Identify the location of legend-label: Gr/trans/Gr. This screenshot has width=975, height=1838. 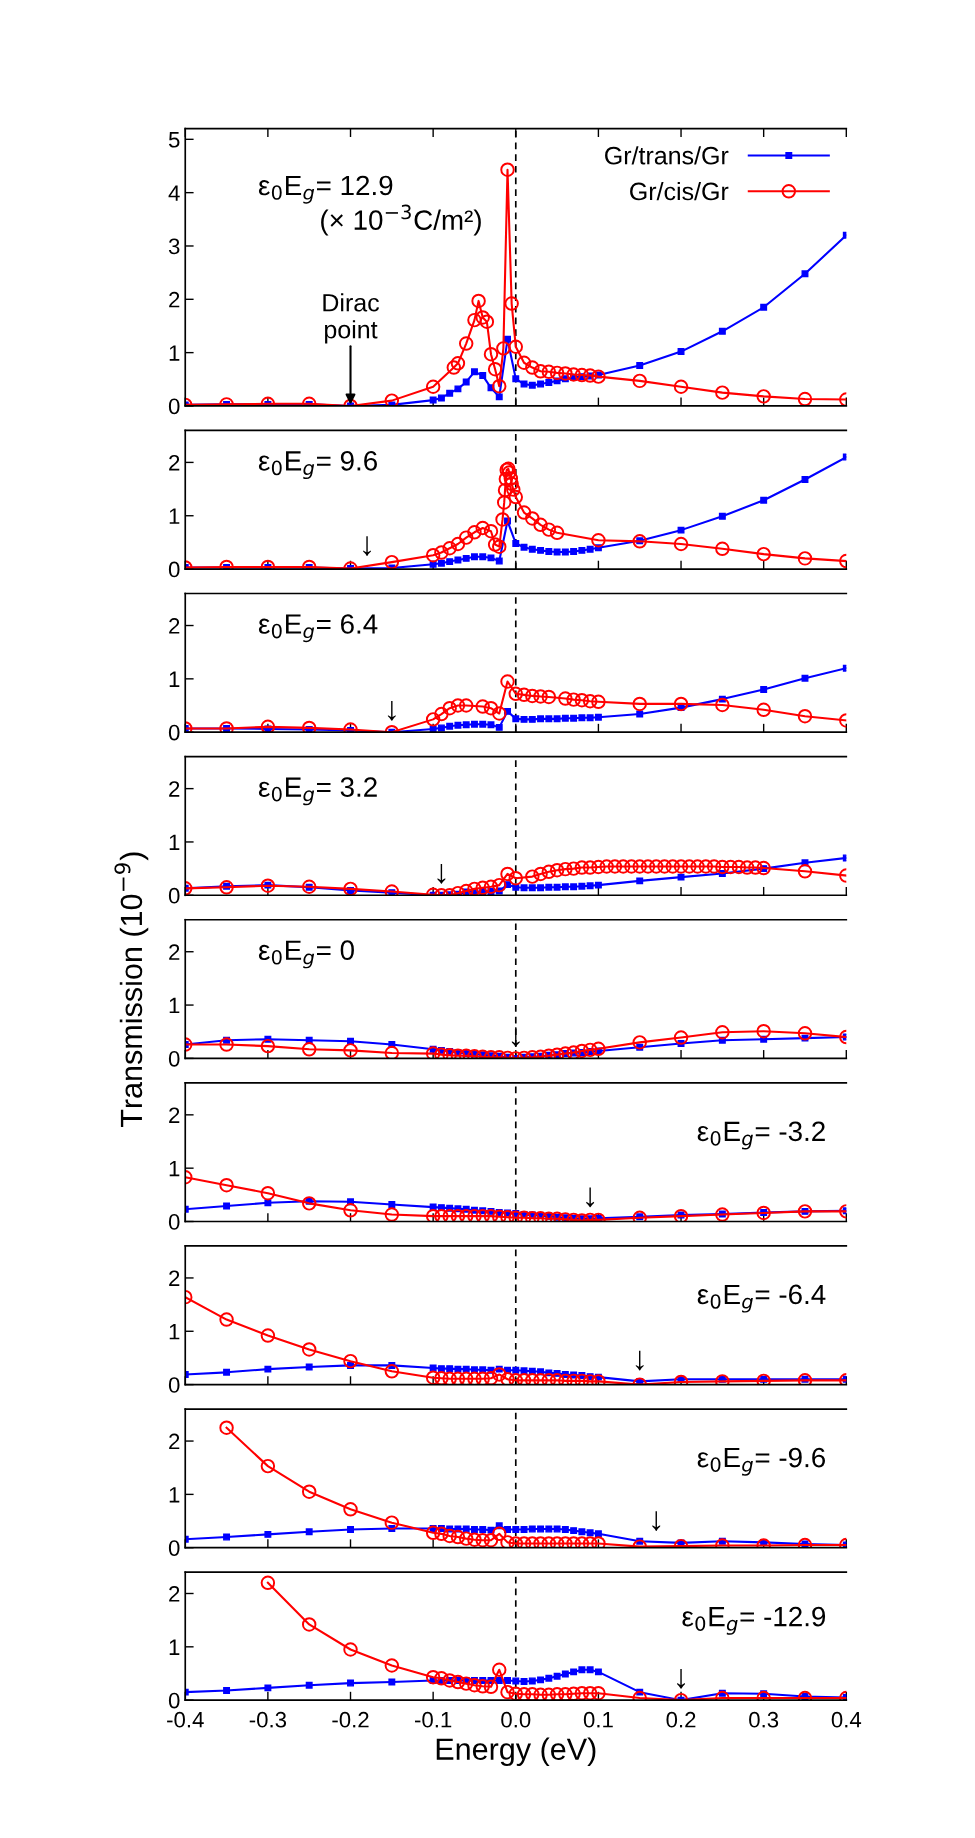
(667, 155).